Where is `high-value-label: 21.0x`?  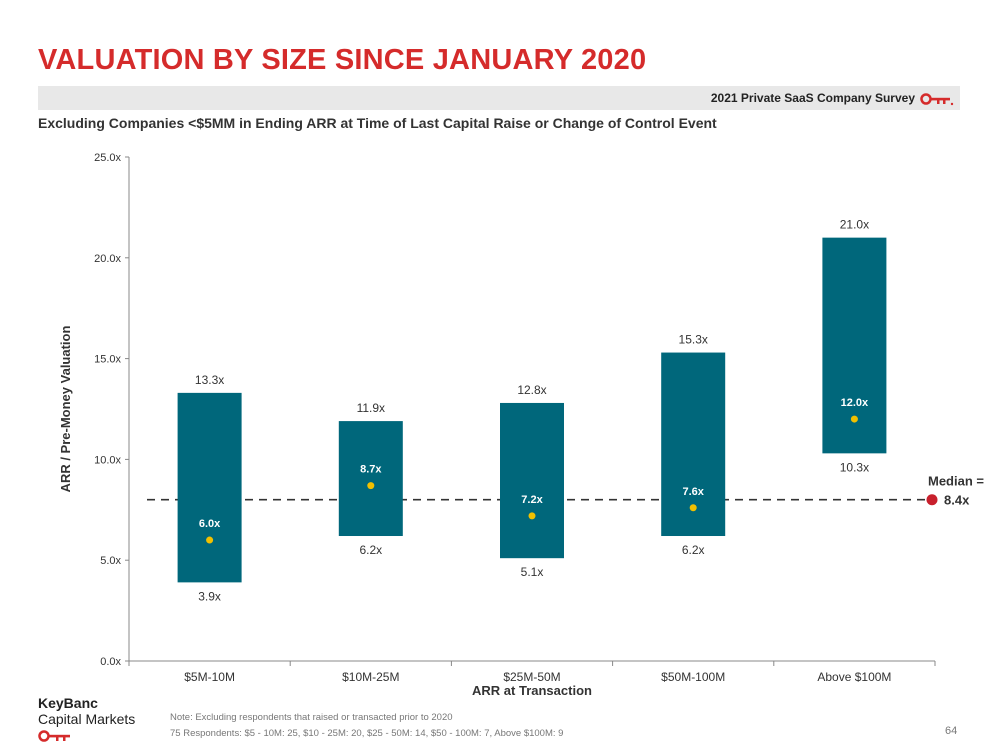 high-value-label: 21.0x is located at coordinates (854, 225).